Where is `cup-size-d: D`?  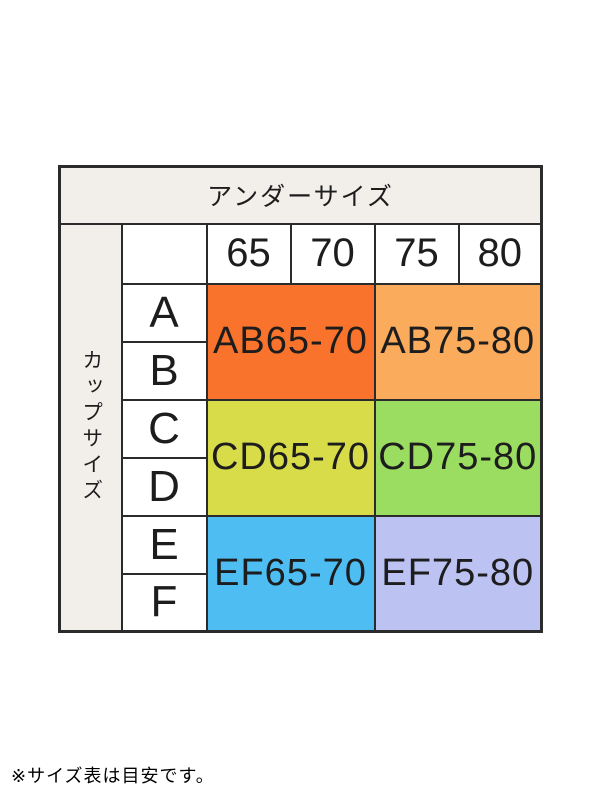 cup-size-d: D is located at coordinates (164, 486).